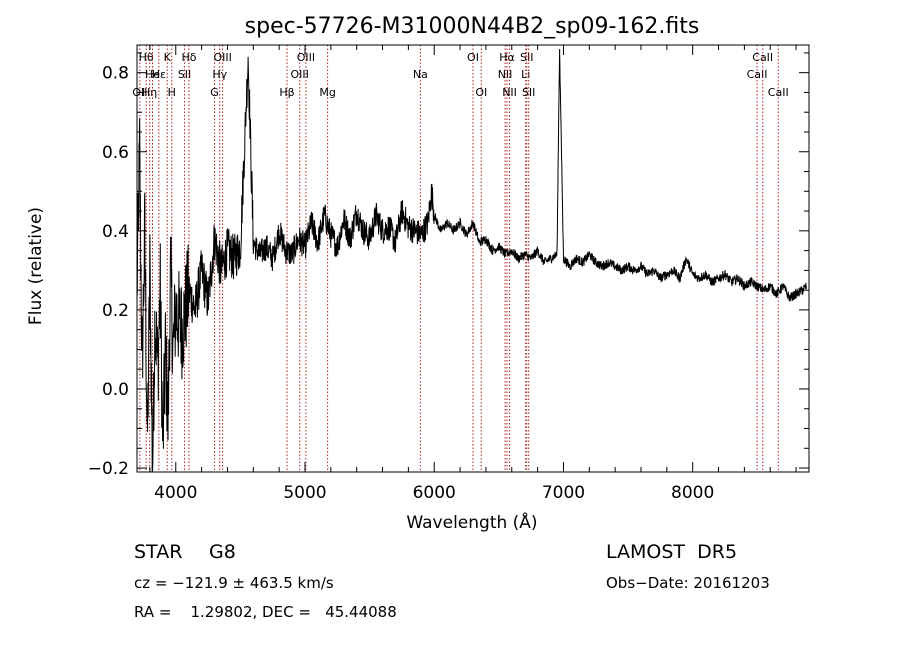  I want to click on line-marker-label: Li, so click(525, 74).